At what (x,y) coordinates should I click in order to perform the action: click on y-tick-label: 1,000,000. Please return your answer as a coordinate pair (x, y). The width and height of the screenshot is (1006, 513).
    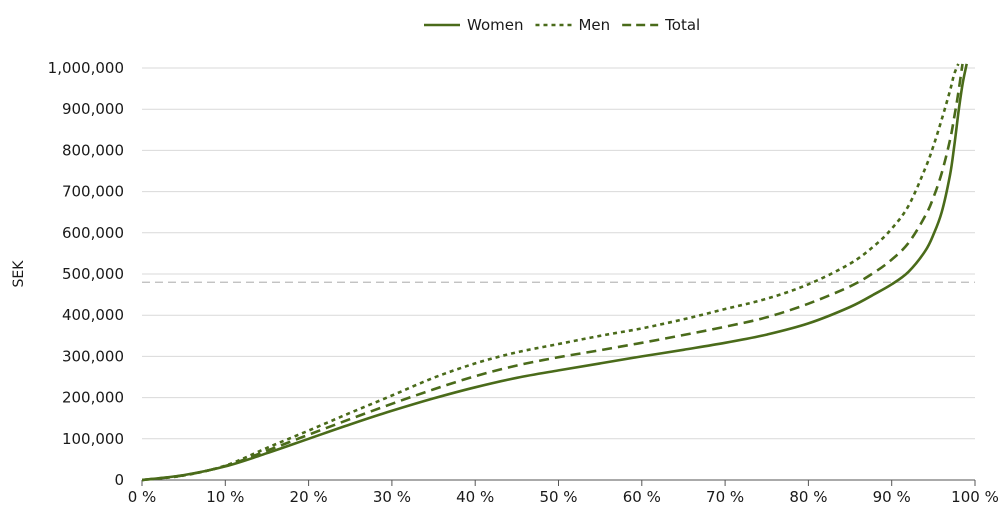
    Looking at the image, I should click on (86, 68).